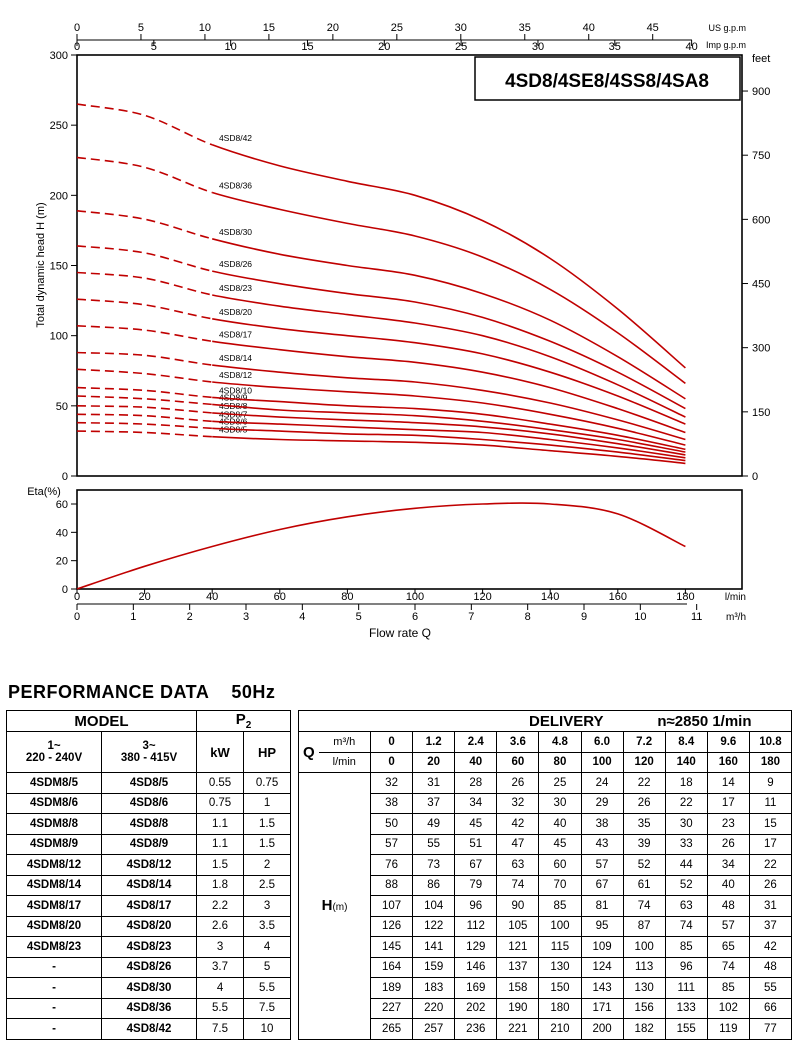 This screenshot has width=800, height=1058. Describe the element at coordinates (190, 617) in the screenshot. I see `m3h-tick-label: 2` at that location.